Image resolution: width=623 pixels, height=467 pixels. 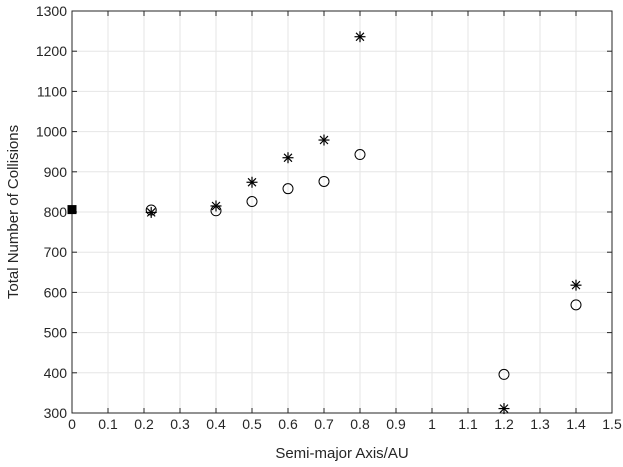 I want to click on y-tick-label: 300, so click(x=56, y=413).